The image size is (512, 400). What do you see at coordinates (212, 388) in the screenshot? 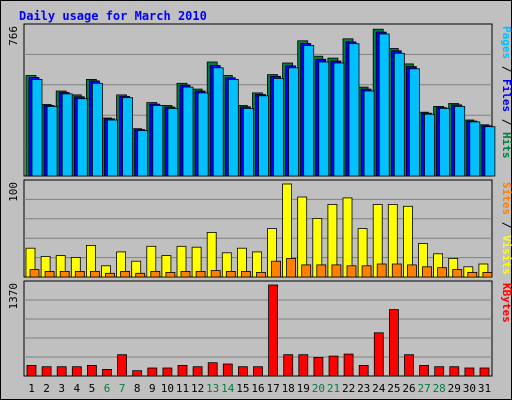
I see `x-tick-label: 13` at bounding box center [212, 388].